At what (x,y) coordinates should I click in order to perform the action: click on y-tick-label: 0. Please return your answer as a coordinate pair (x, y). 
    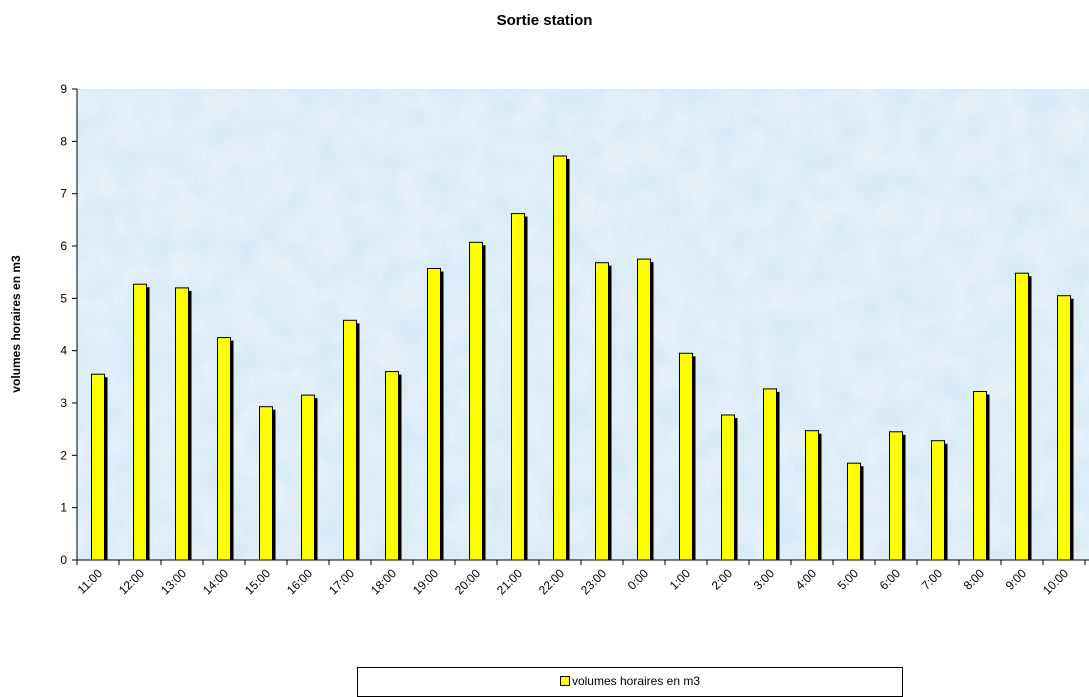
    Looking at the image, I should click on (63, 560).